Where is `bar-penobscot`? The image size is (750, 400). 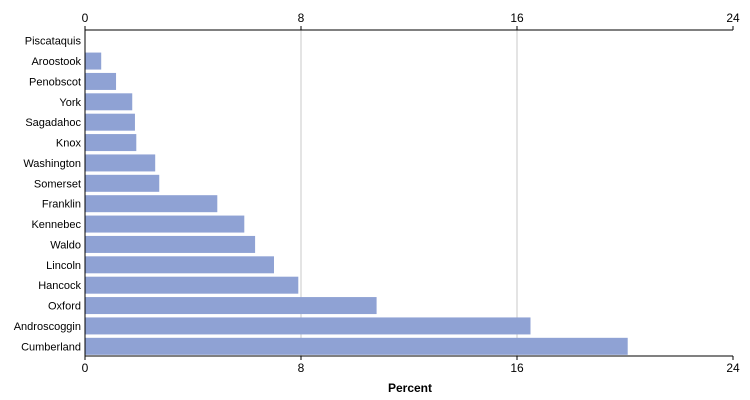
bar-penobscot is located at coordinates (101, 81).